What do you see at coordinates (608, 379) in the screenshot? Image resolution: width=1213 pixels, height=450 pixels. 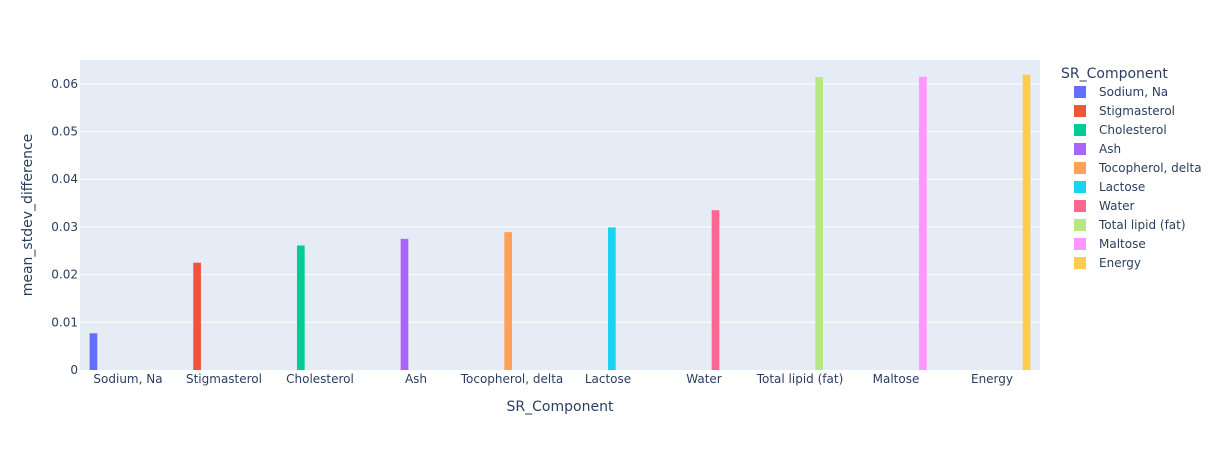 I see `x-tick-label: Lactose` at bounding box center [608, 379].